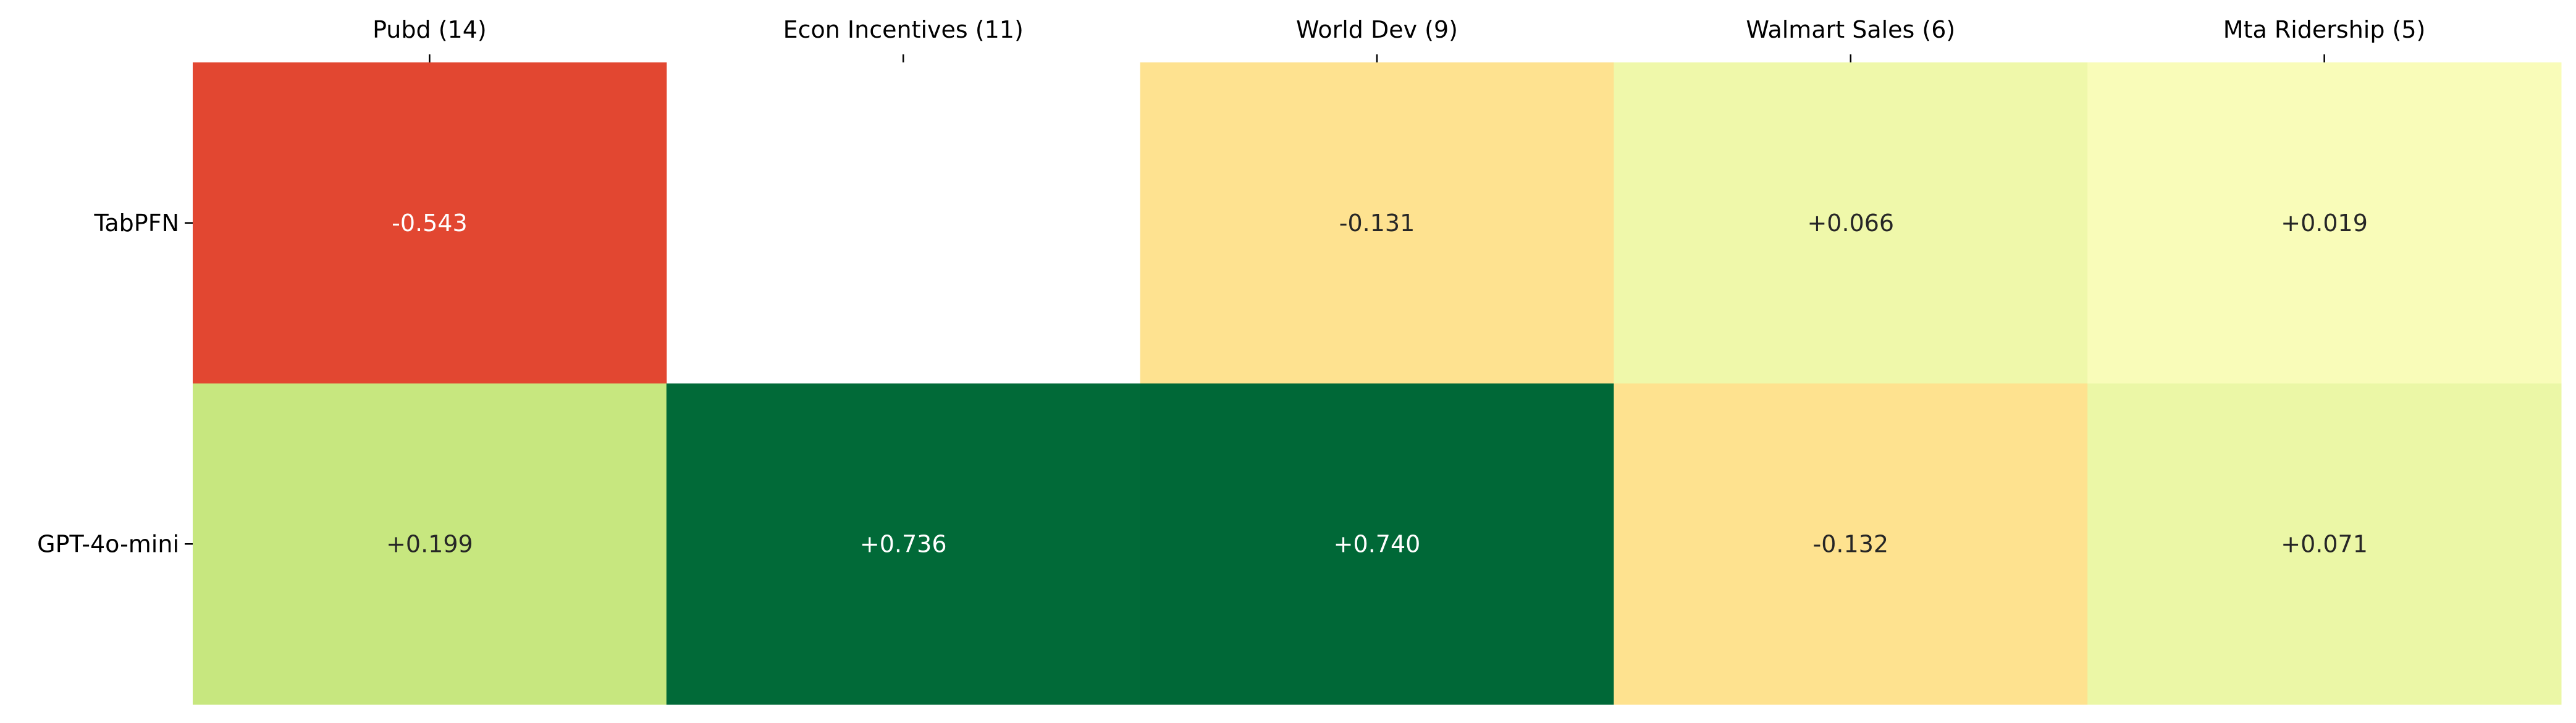  What do you see at coordinates (903, 29) in the screenshot?
I see `x-tick-label: Econ Incentives (11)` at bounding box center [903, 29].